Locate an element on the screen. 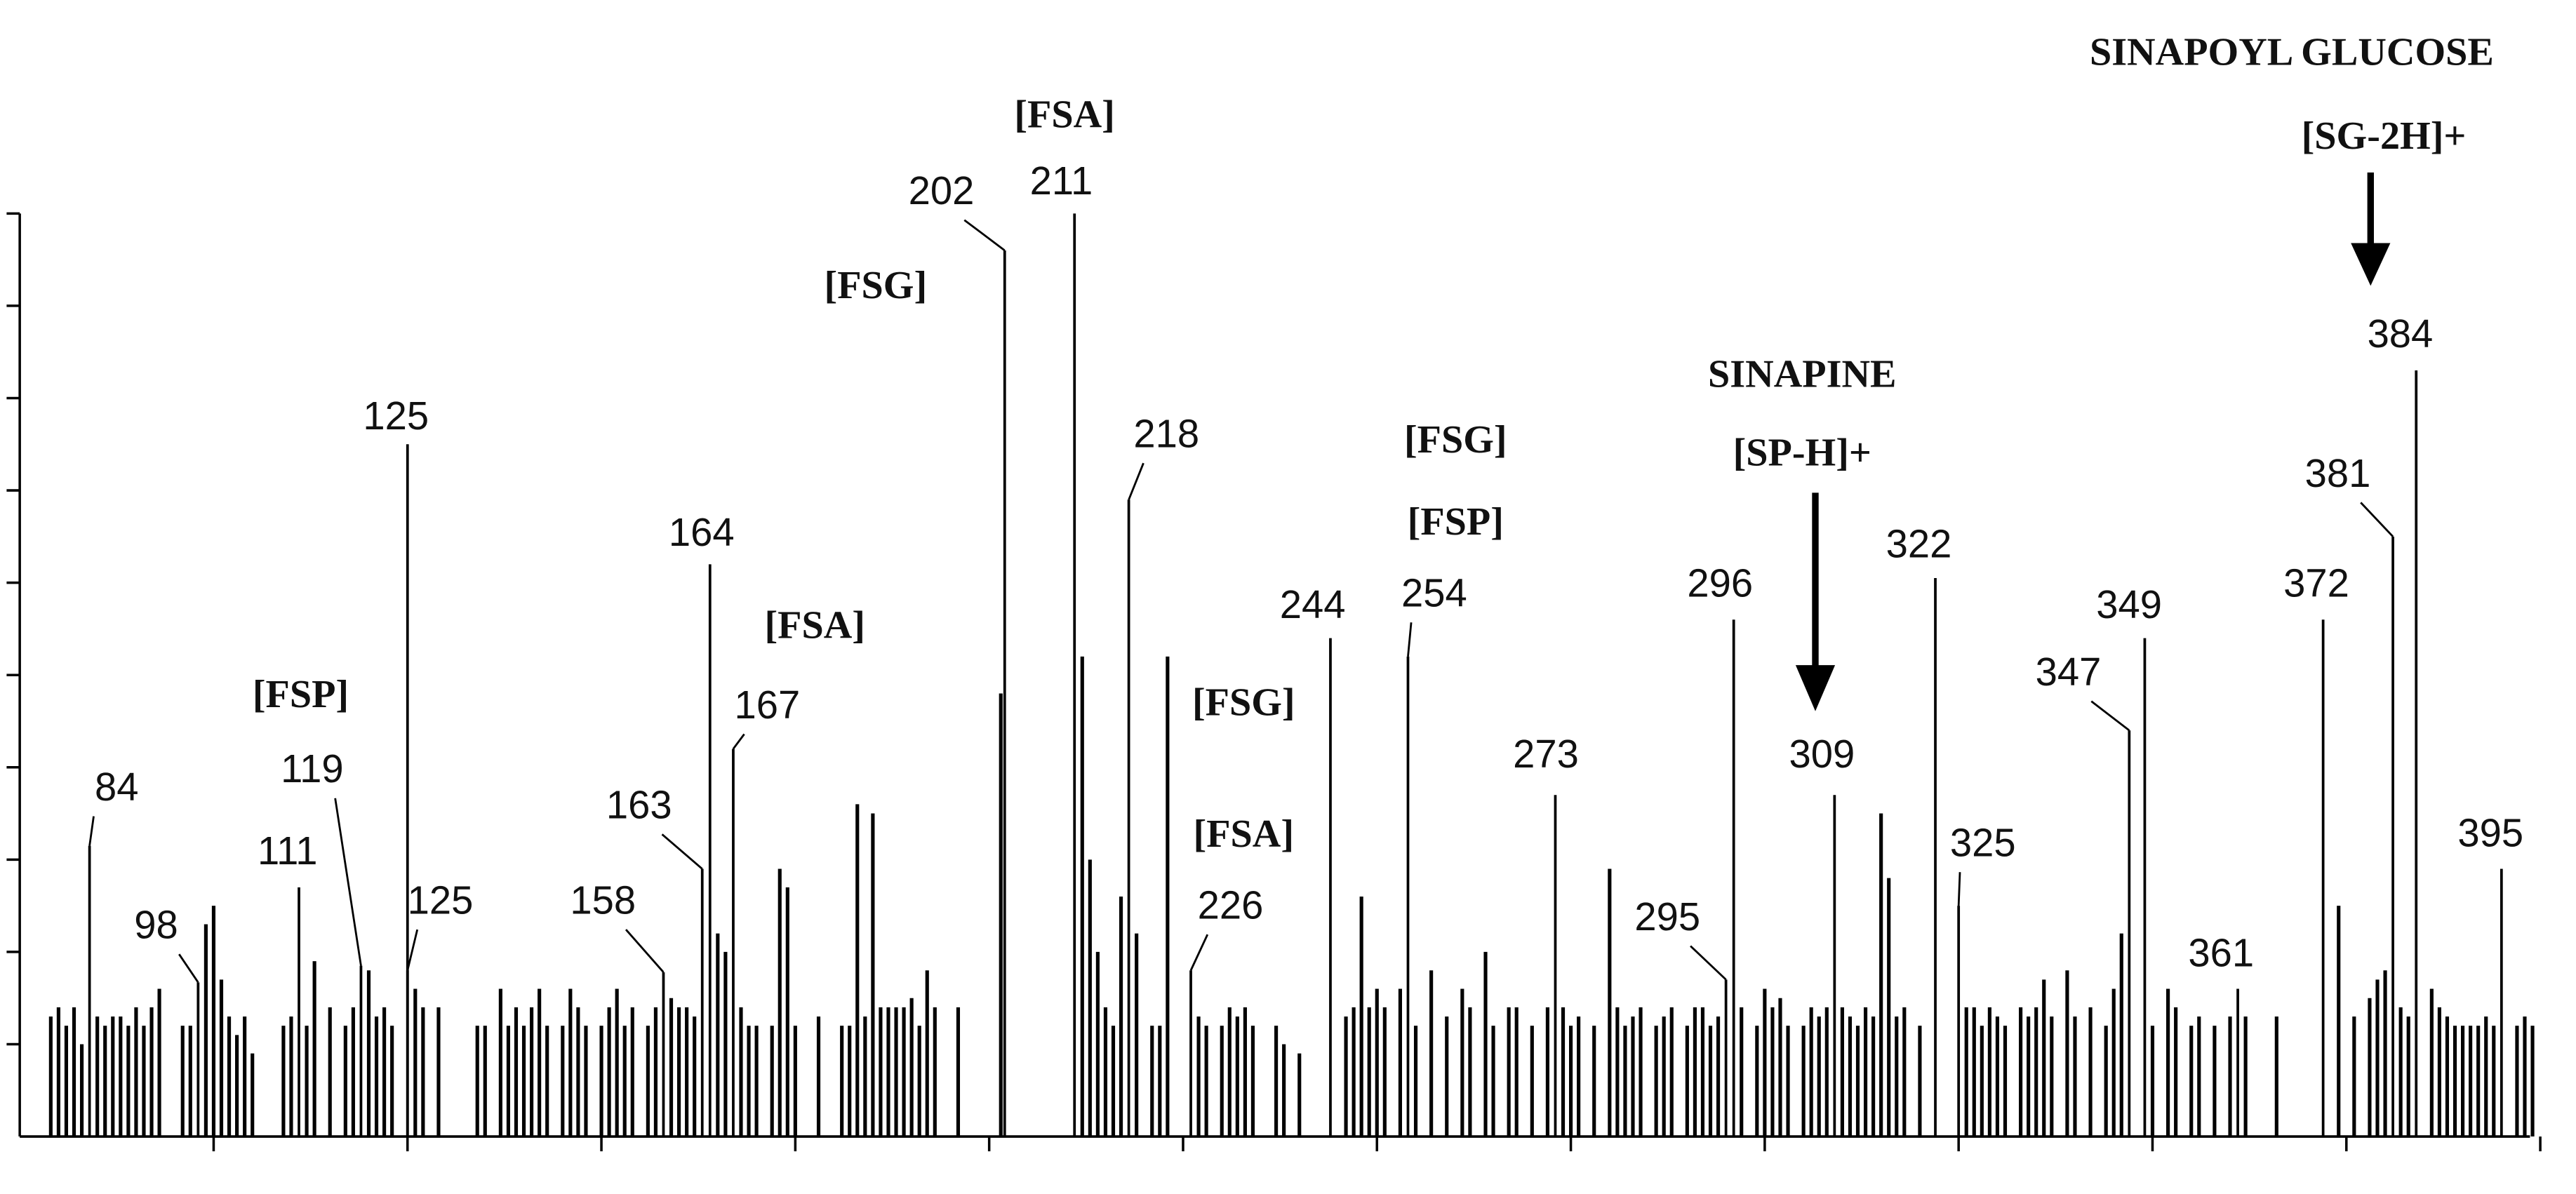  peak-label: 322 is located at coordinates (1919, 543).